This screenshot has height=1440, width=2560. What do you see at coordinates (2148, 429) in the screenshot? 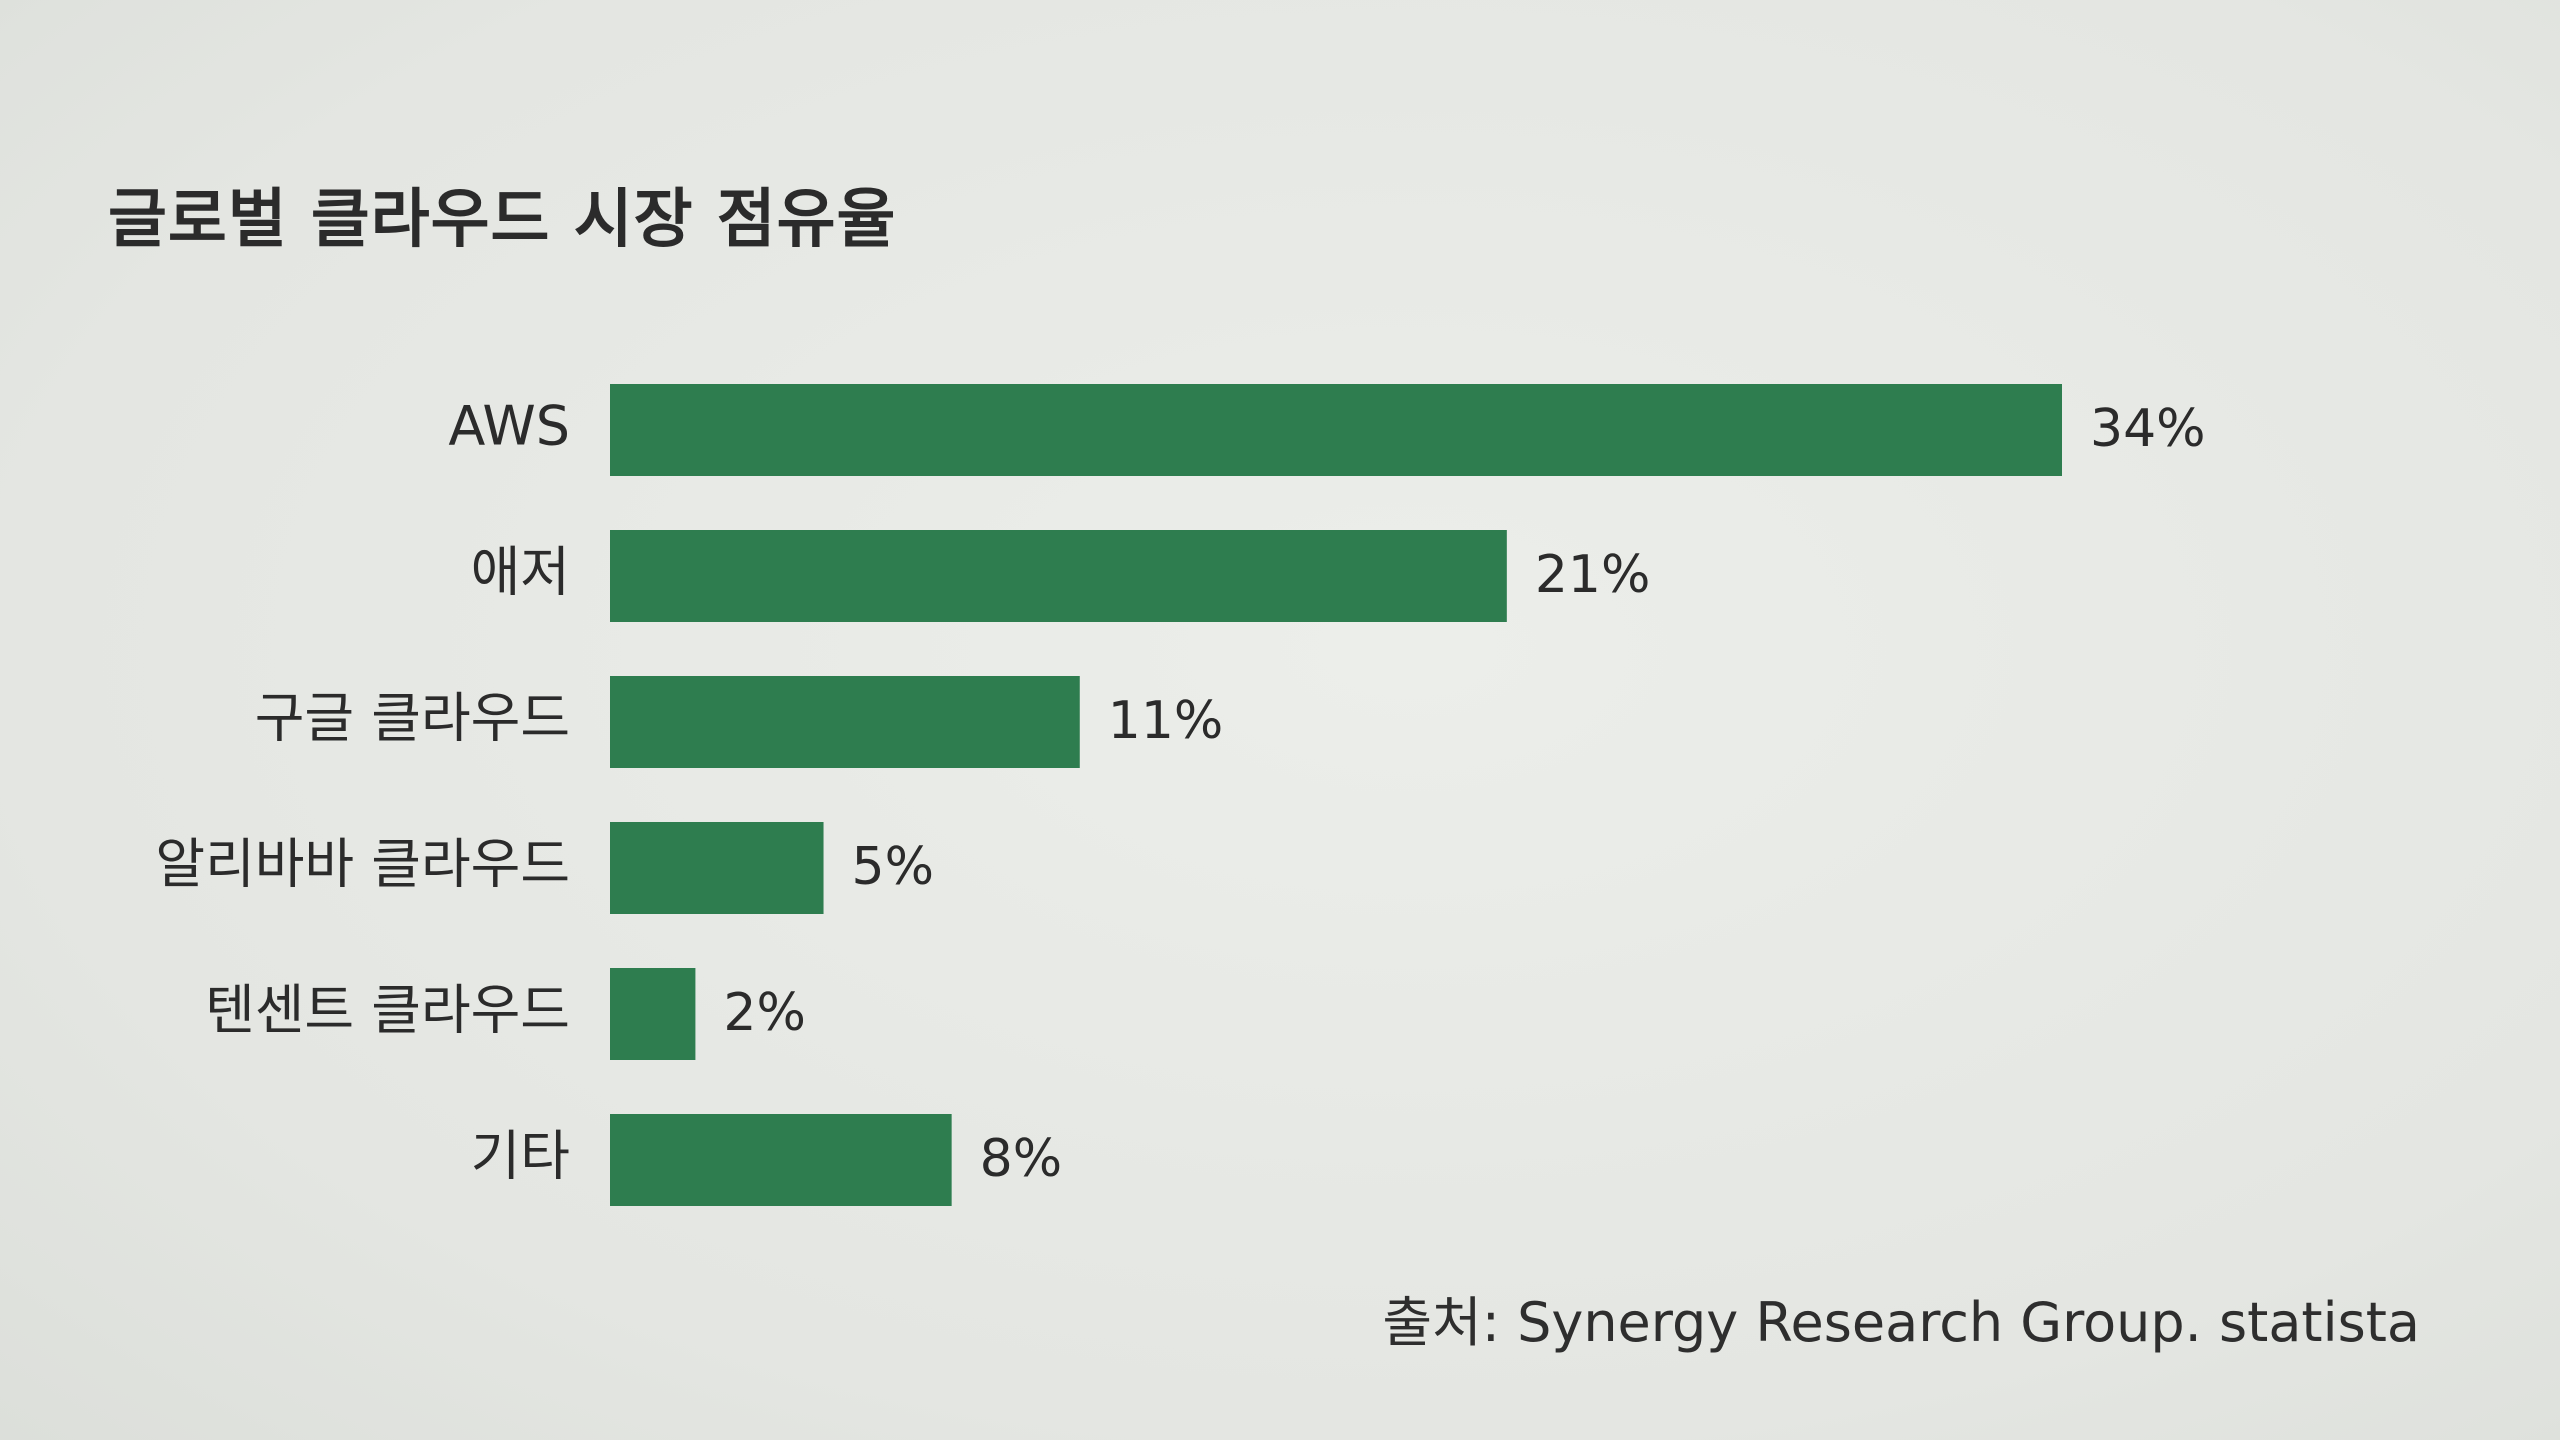
I see `value-label: 34%` at bounding box center [2148, 429].